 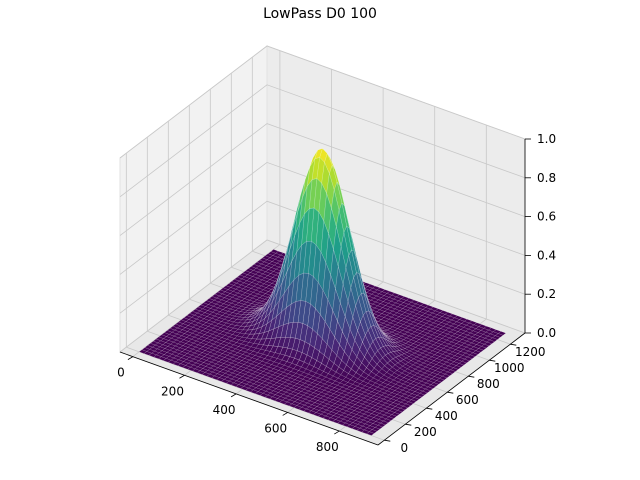 I want to click on y-tick-label: 600, so click(x=467, y=400).